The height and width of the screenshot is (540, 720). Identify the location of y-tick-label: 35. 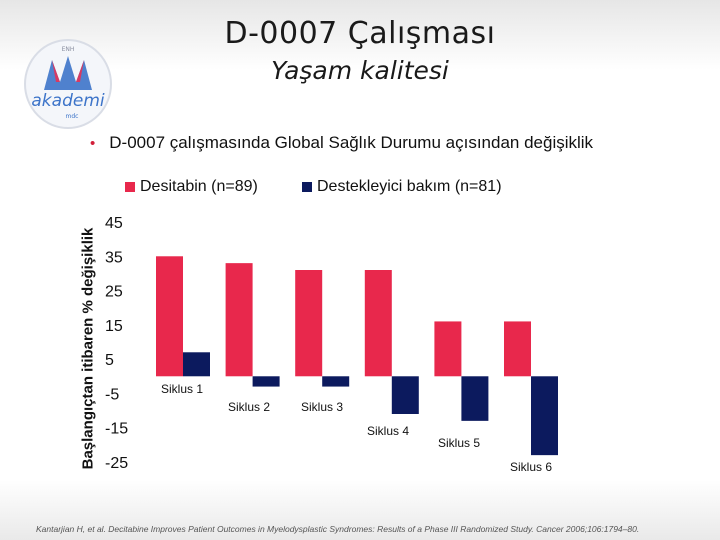
(114, 257).